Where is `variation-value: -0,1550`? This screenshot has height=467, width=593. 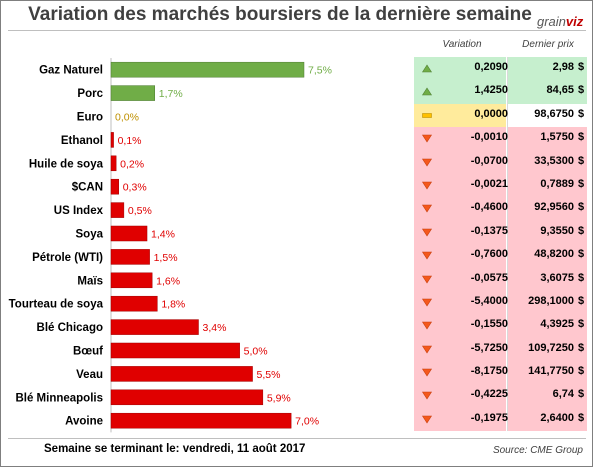
variation-value: -0,1550 is located at coordinates (489, 324).